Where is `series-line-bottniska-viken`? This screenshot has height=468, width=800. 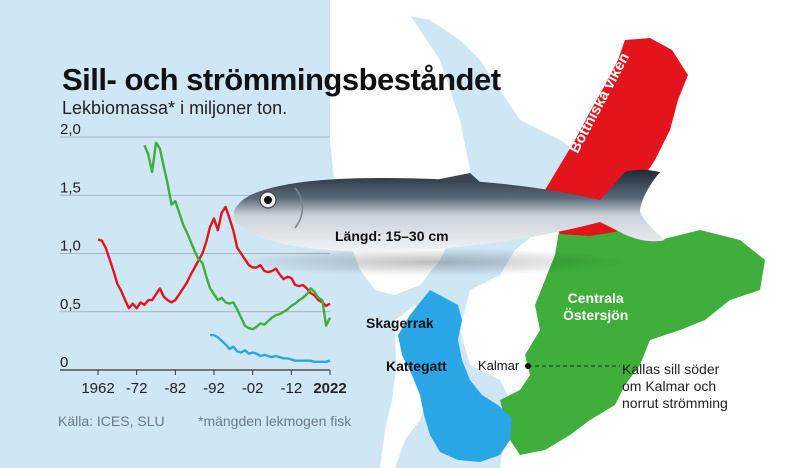
series-line-bottniska-viken is located at coordinates (214, 257).